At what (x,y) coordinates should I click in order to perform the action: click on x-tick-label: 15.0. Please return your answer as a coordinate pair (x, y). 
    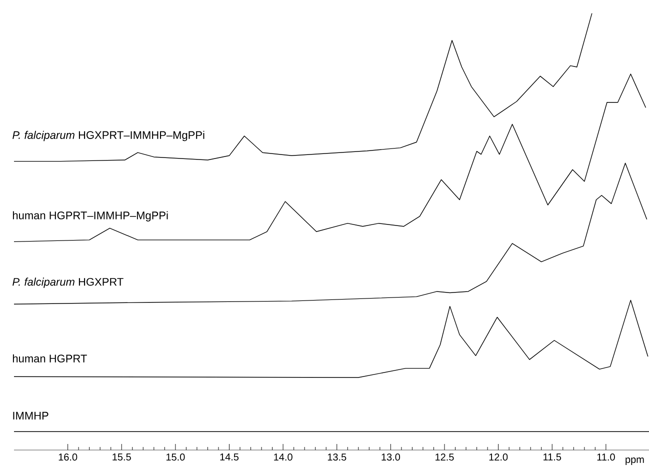
    Looking at the image, I should click on (175, 457).